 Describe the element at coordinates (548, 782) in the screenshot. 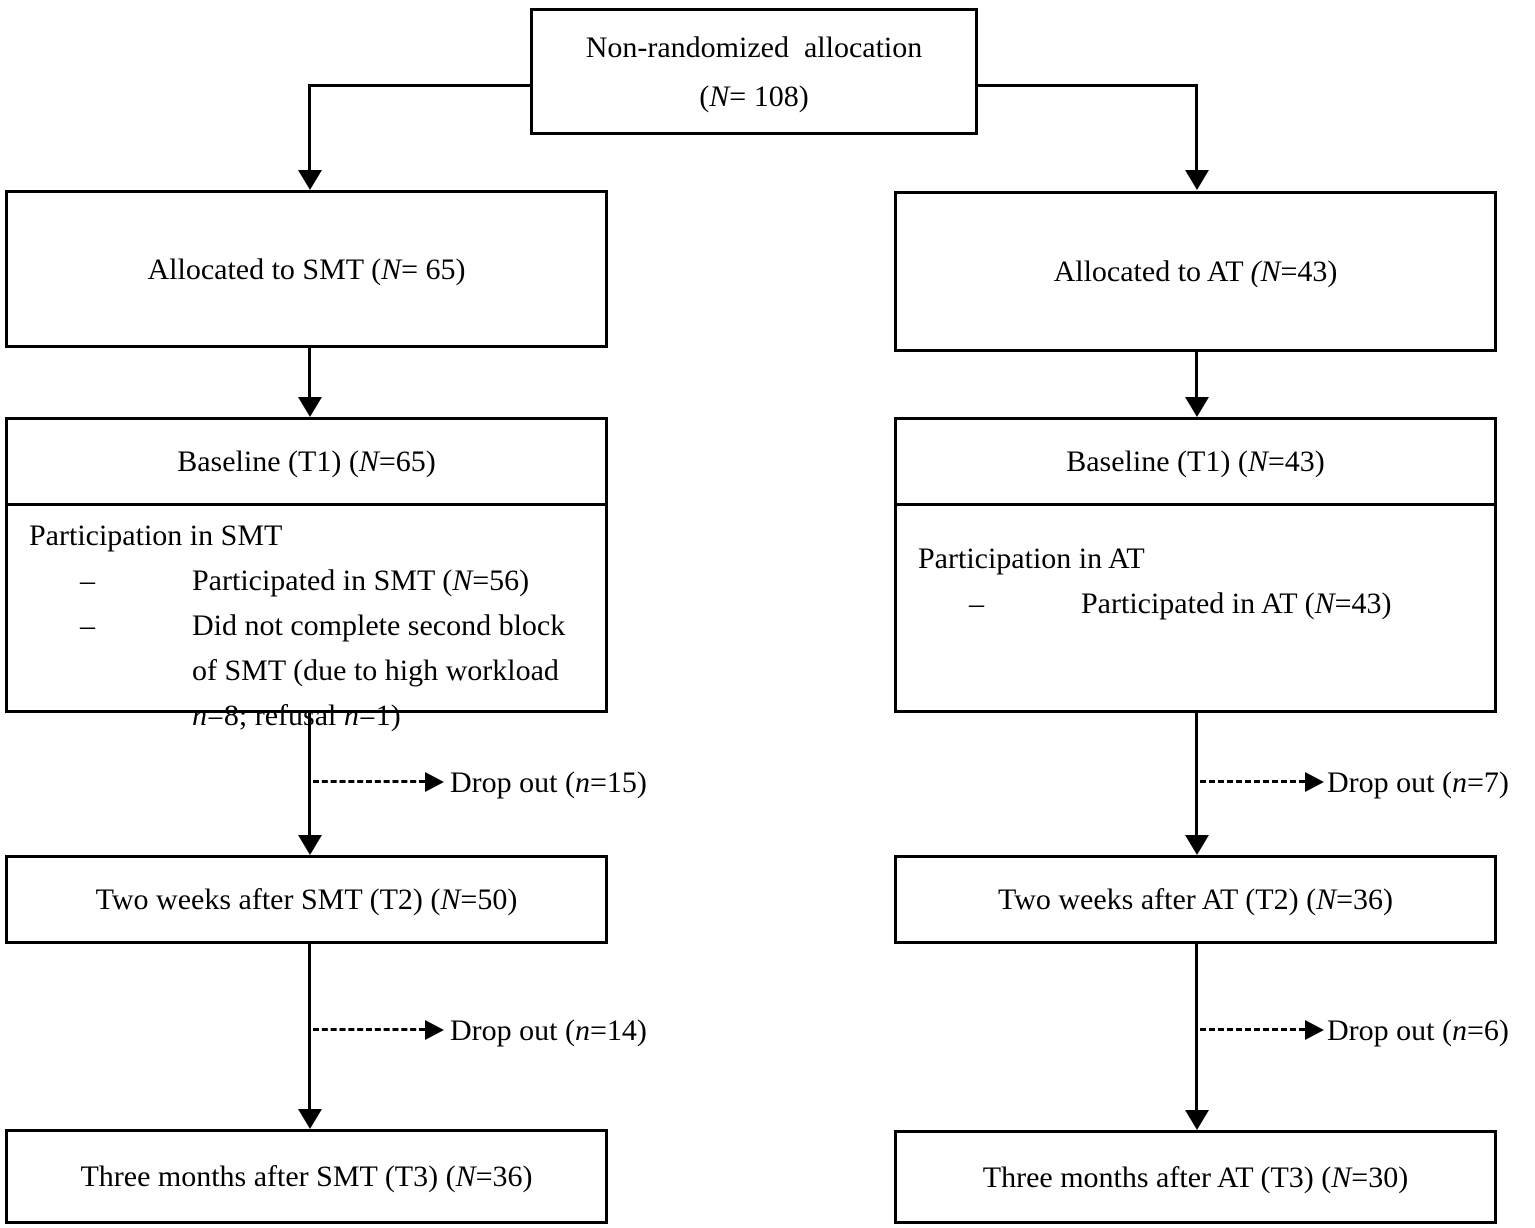

I see `smt-dropout1-label: Drop out (n=15)` at that location.